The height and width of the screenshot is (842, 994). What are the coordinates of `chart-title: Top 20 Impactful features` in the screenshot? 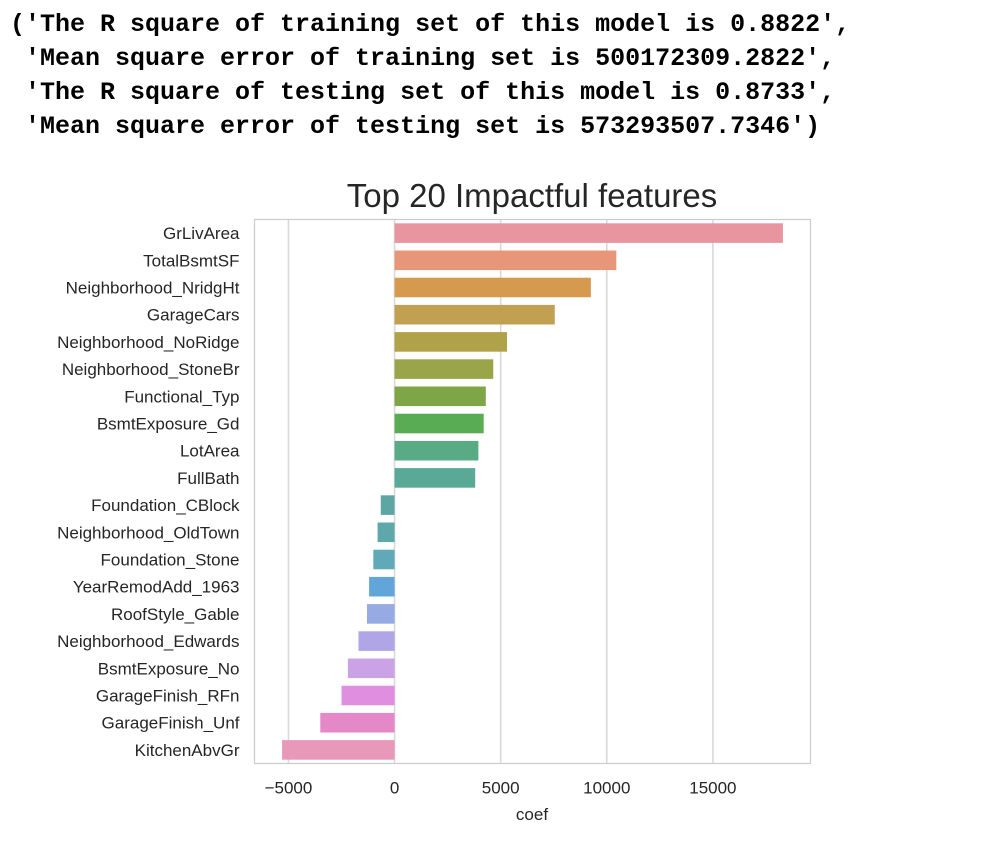 It's located at (532, 195).